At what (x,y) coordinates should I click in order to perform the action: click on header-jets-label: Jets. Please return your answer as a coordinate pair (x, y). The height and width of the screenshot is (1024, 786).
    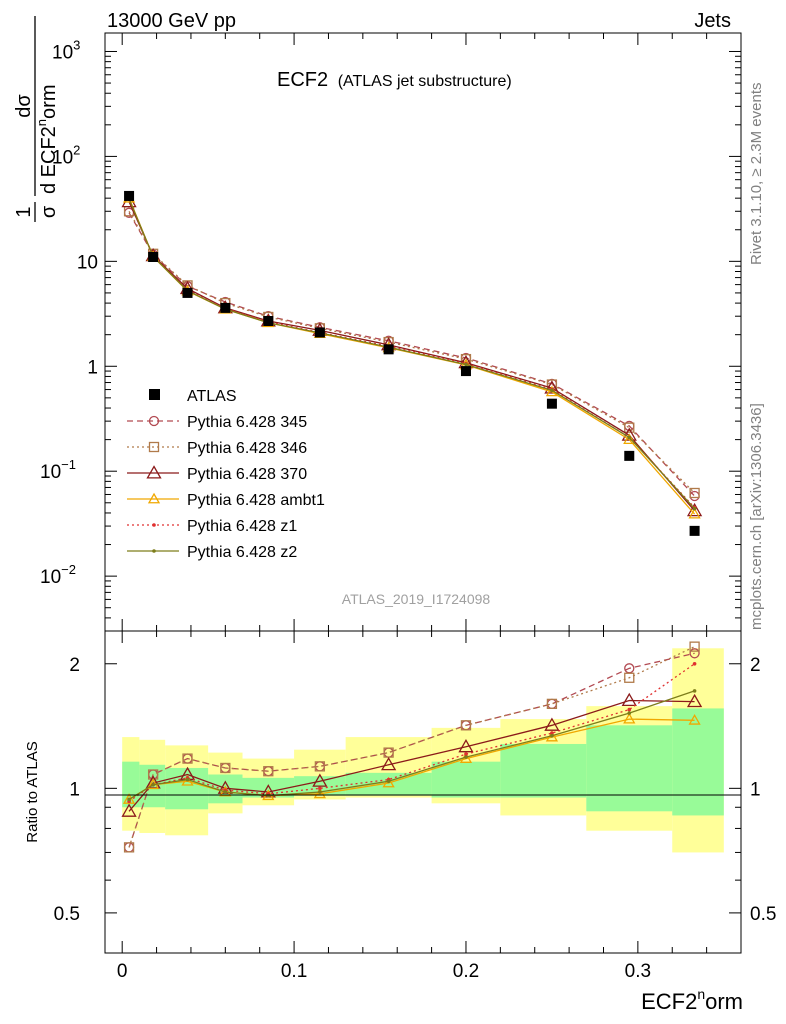
    Looking at the image, I should click on (712, 21).